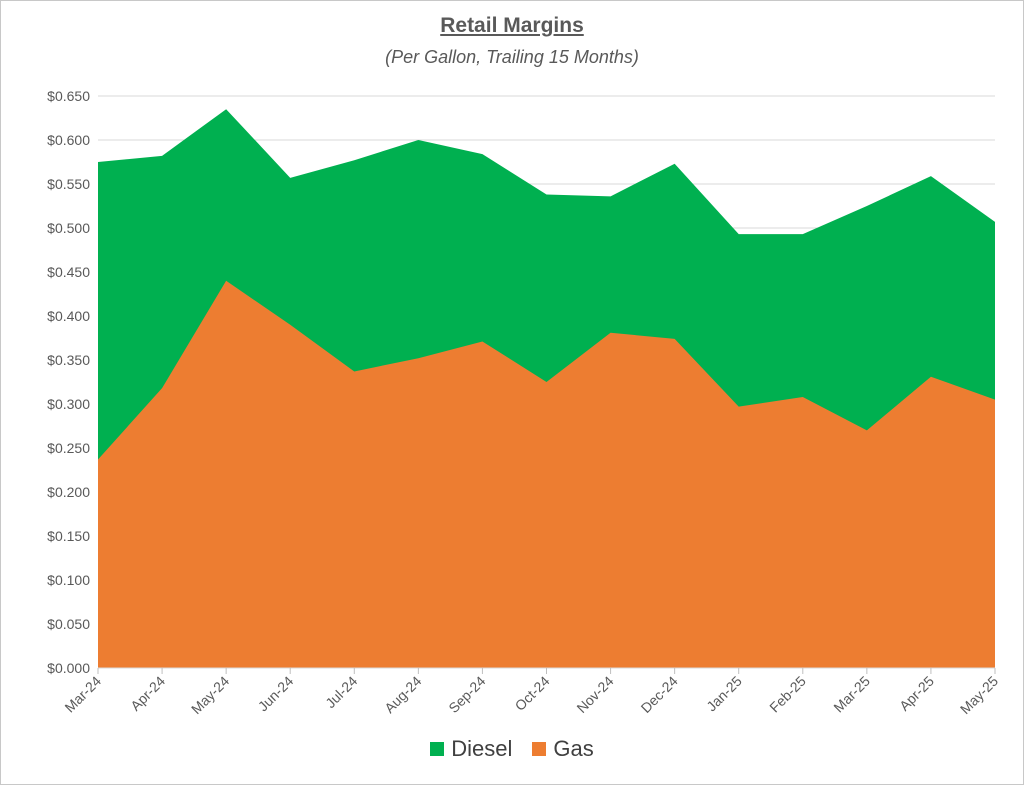 This screenshot has height=785, width=1024. I want to click on y-tick-label: $0.550, so click(68, 184).